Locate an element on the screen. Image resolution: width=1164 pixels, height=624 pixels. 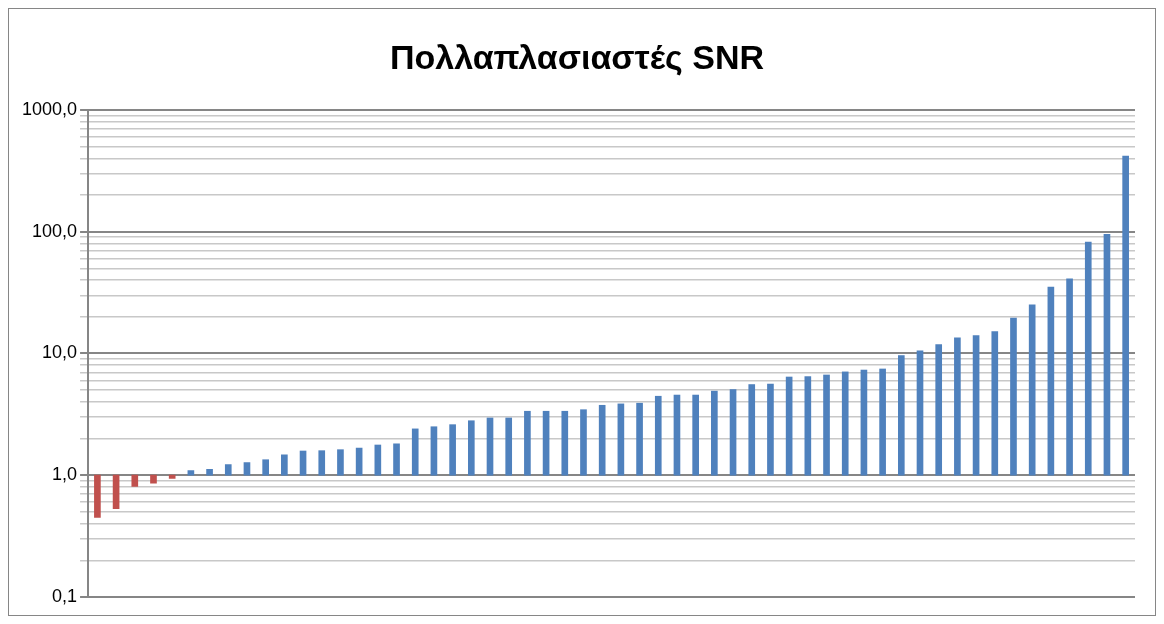
y-tick-label: 0,1 is located at coordinates (65, 595).